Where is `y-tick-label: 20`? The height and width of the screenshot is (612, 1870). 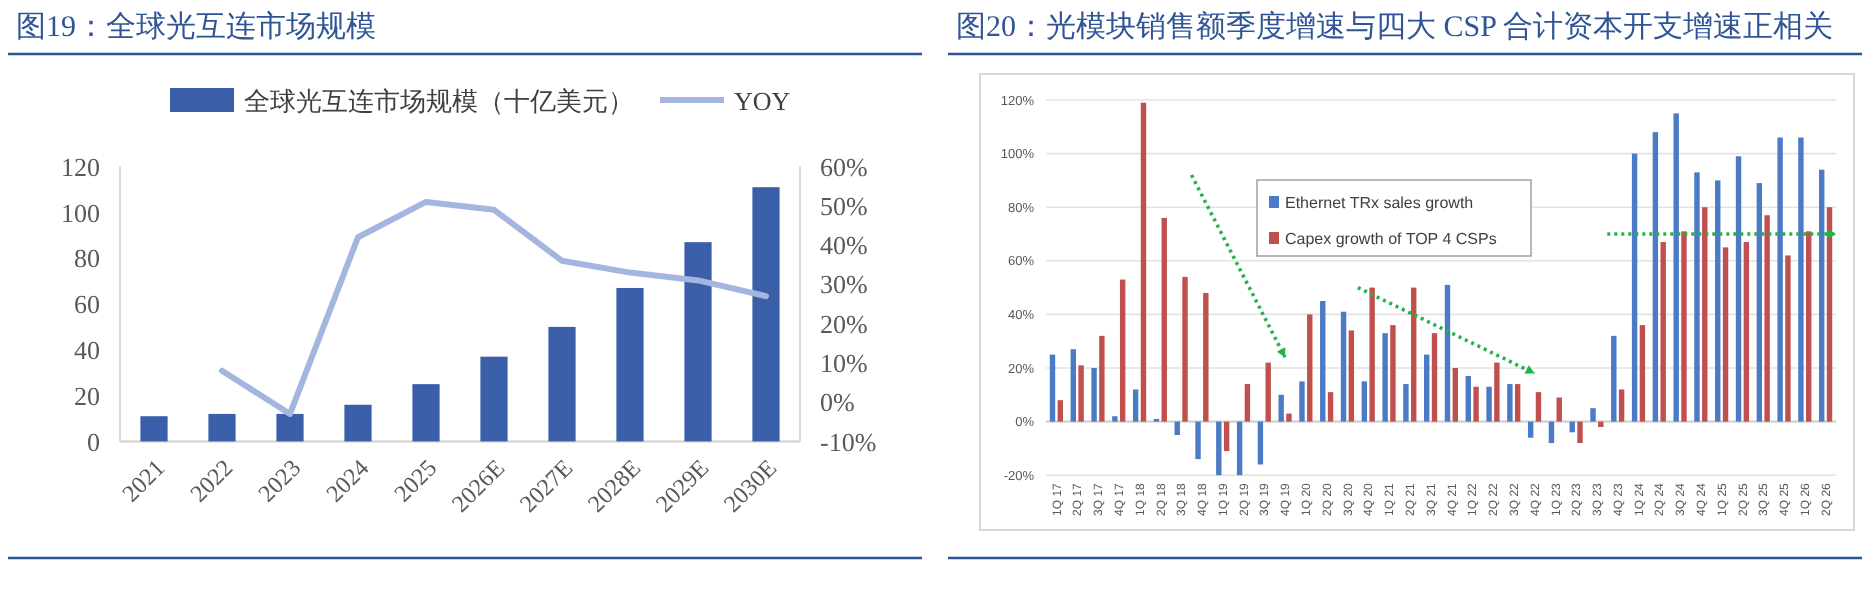 y-tick-label: 20 is located at coordinates (87, 395).